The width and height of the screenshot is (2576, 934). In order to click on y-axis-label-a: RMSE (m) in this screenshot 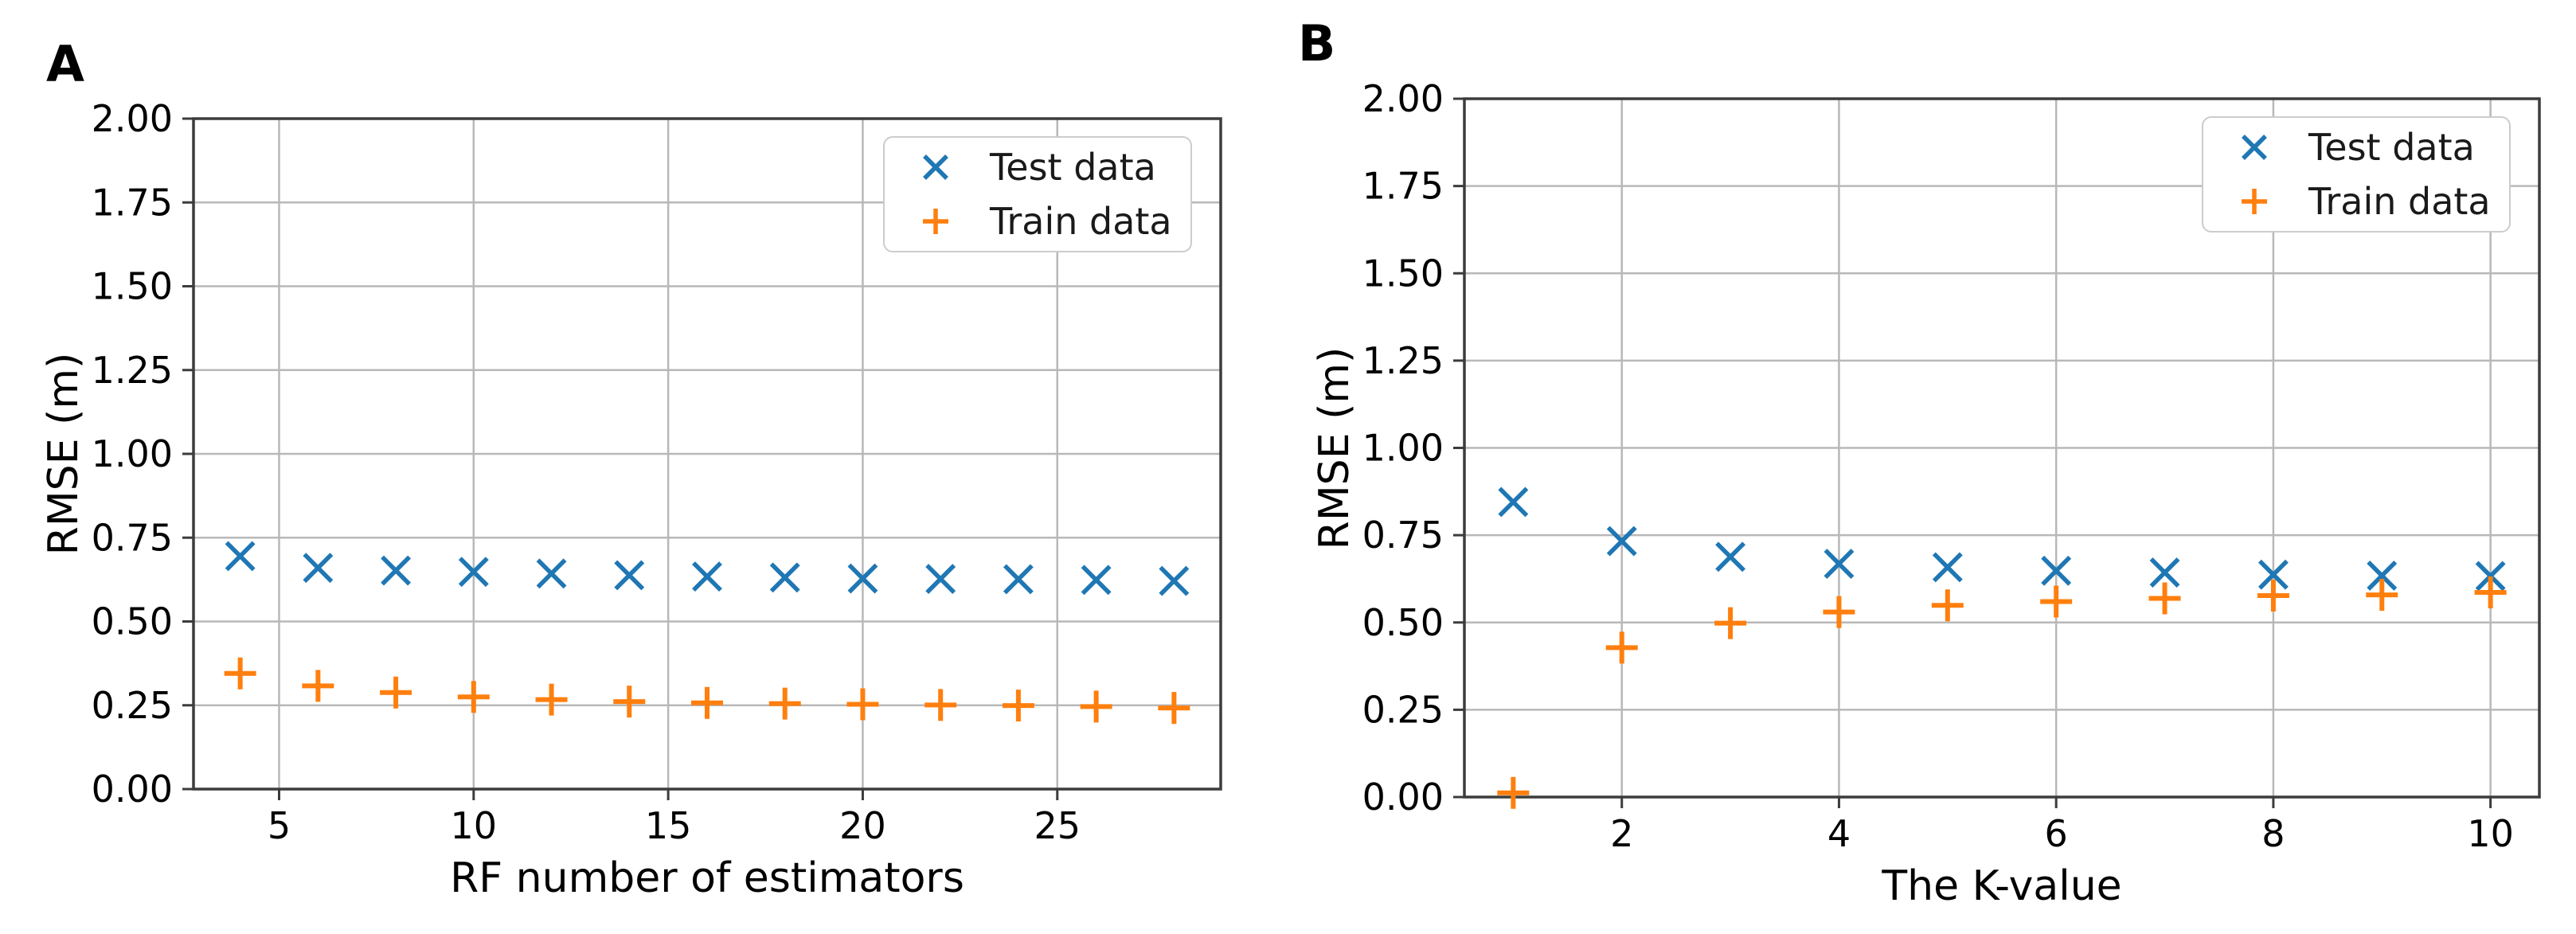, I will do `click(64, 454)`.